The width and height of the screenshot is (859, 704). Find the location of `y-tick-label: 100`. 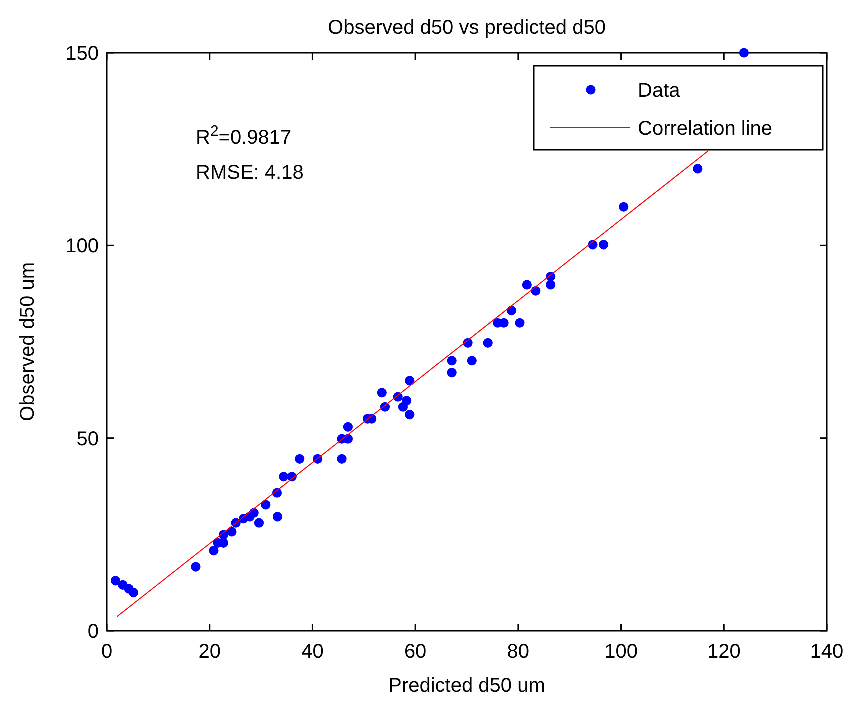

y-tick-label: 100 is located at coordinates (82, 247).